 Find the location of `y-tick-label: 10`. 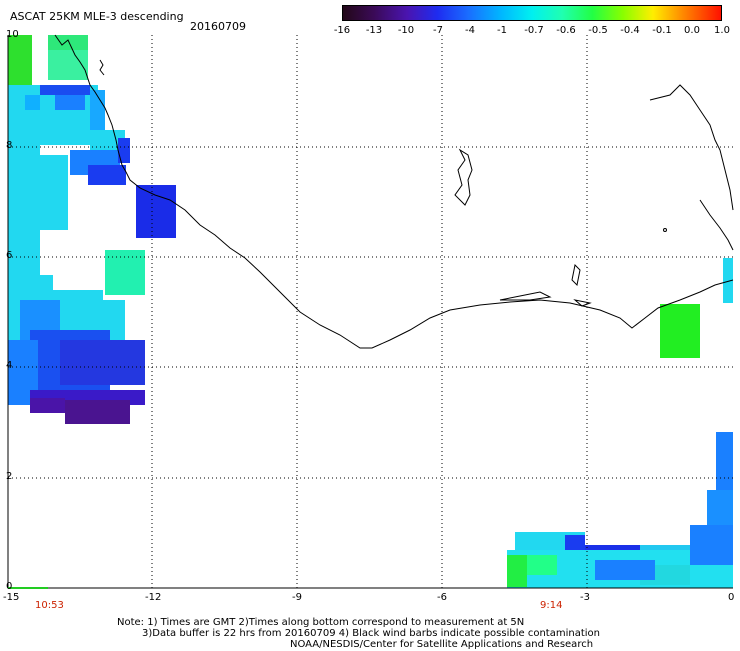

y-tick-label: 10 is located at coordinates (12, 34).